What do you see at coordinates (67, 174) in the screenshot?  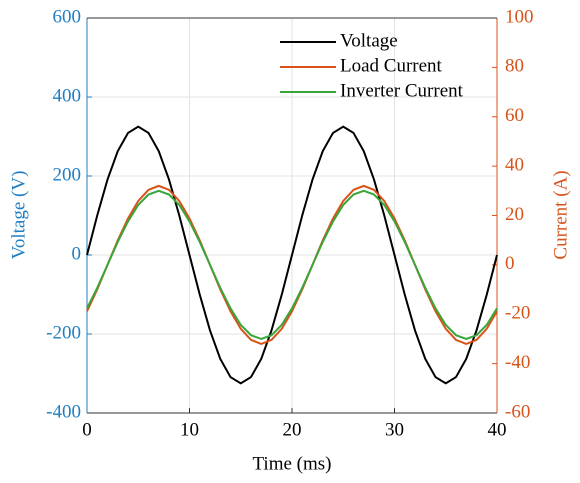 I see `y-tick-label: 200` at bounding box center [67, 174].